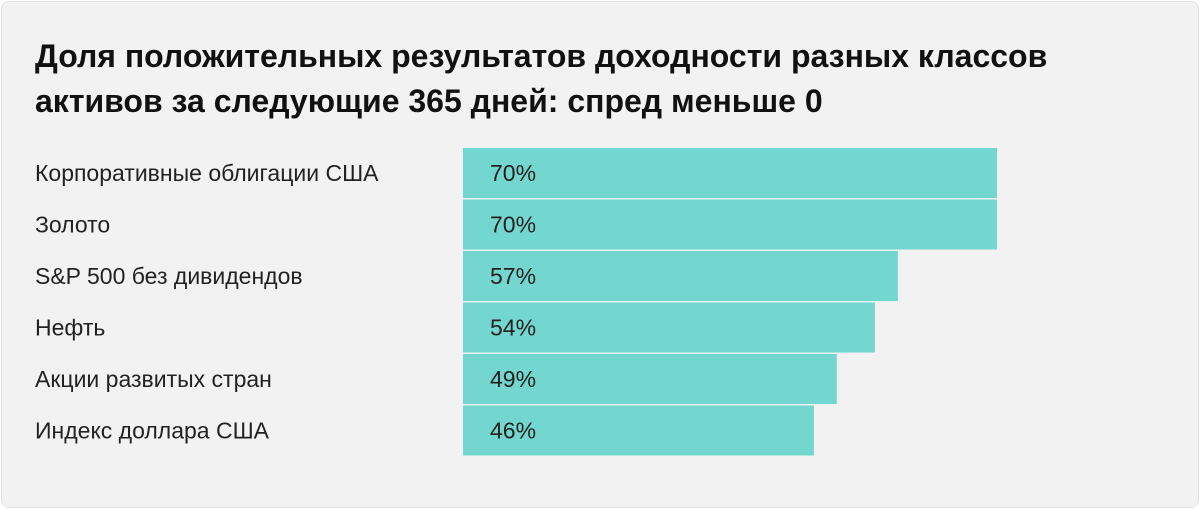 The width and height of the screenshot is (1200, 509). I want to click on category-label-1: Корпоративные облигации США, so click(207, 173).